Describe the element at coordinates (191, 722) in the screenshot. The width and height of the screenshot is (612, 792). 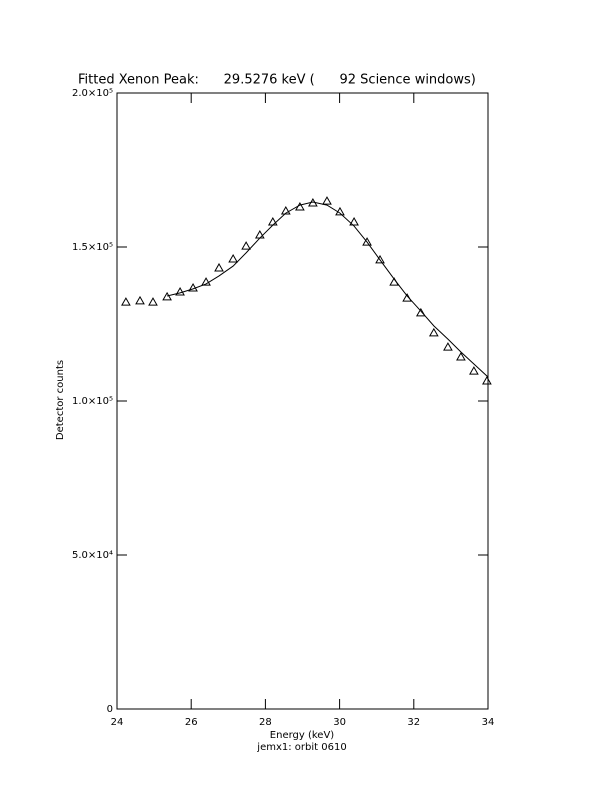
I see `x-tick-label: 26` at that location.